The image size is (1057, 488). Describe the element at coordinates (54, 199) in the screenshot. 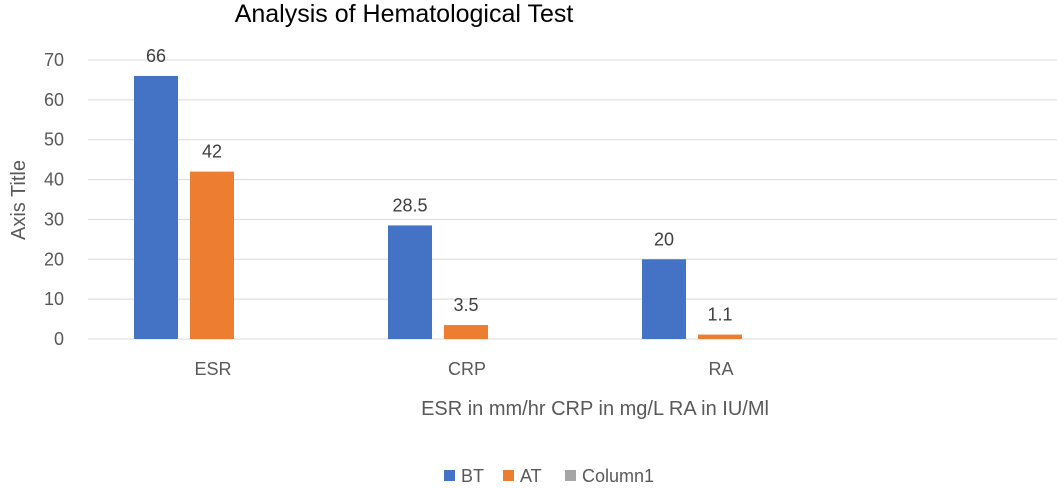

I see `y-tick-labels: 0 10 20 30 40 50 60 70` at that location.